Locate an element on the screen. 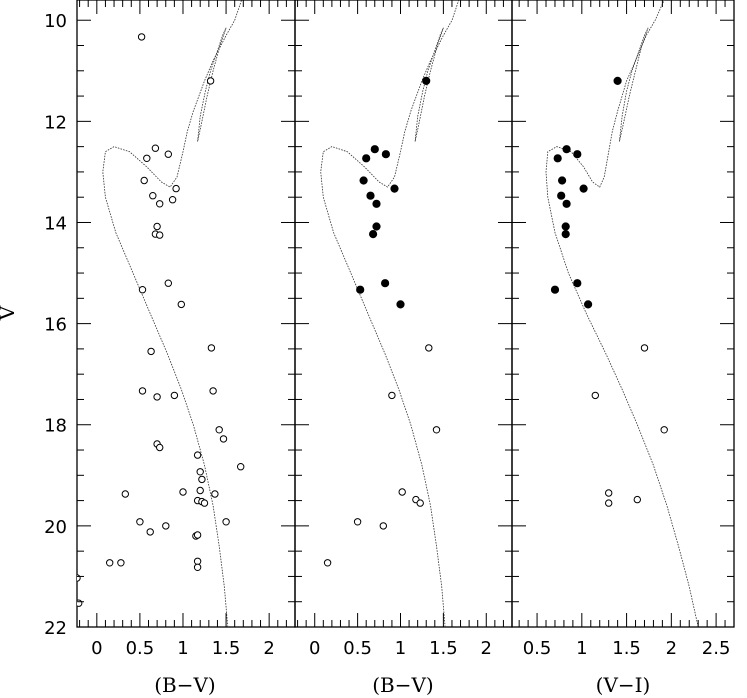 This screenshot has width=747, height=698. x-axis-label-left: (B−V) is located at coordinates (185, 685).